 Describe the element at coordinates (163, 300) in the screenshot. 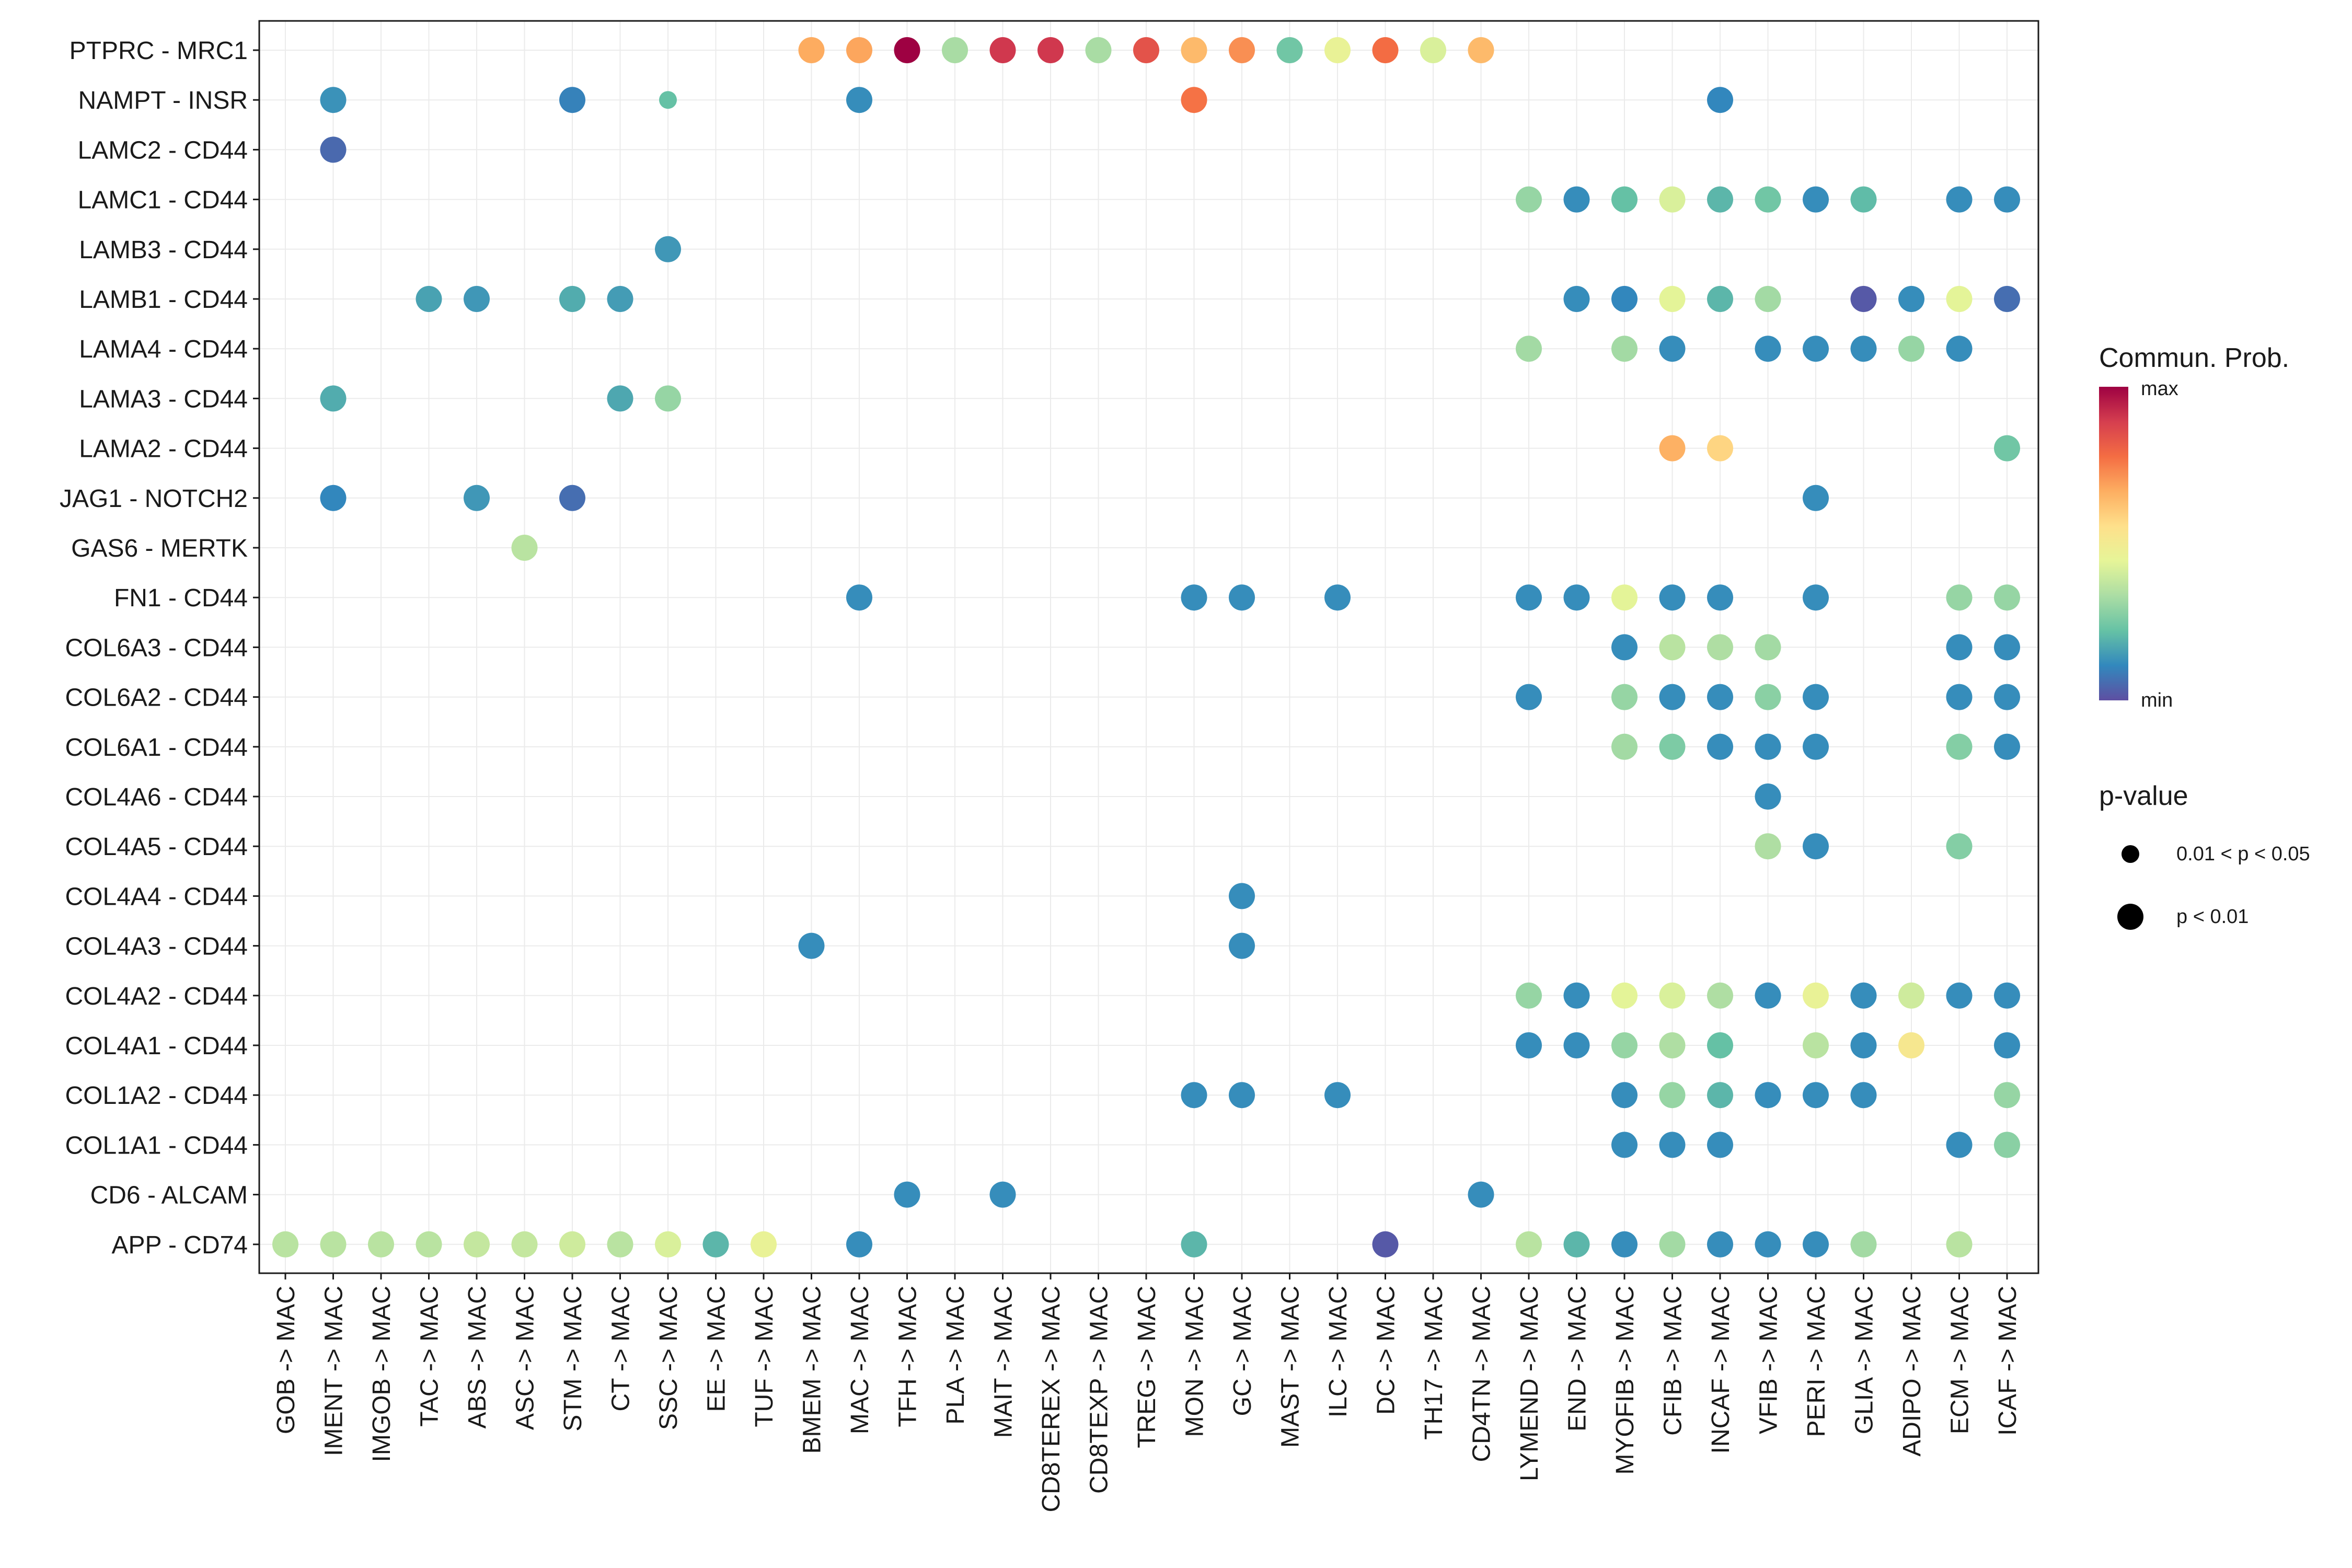

I see `y-tick-label: LAMB1 - CD44` at that location.